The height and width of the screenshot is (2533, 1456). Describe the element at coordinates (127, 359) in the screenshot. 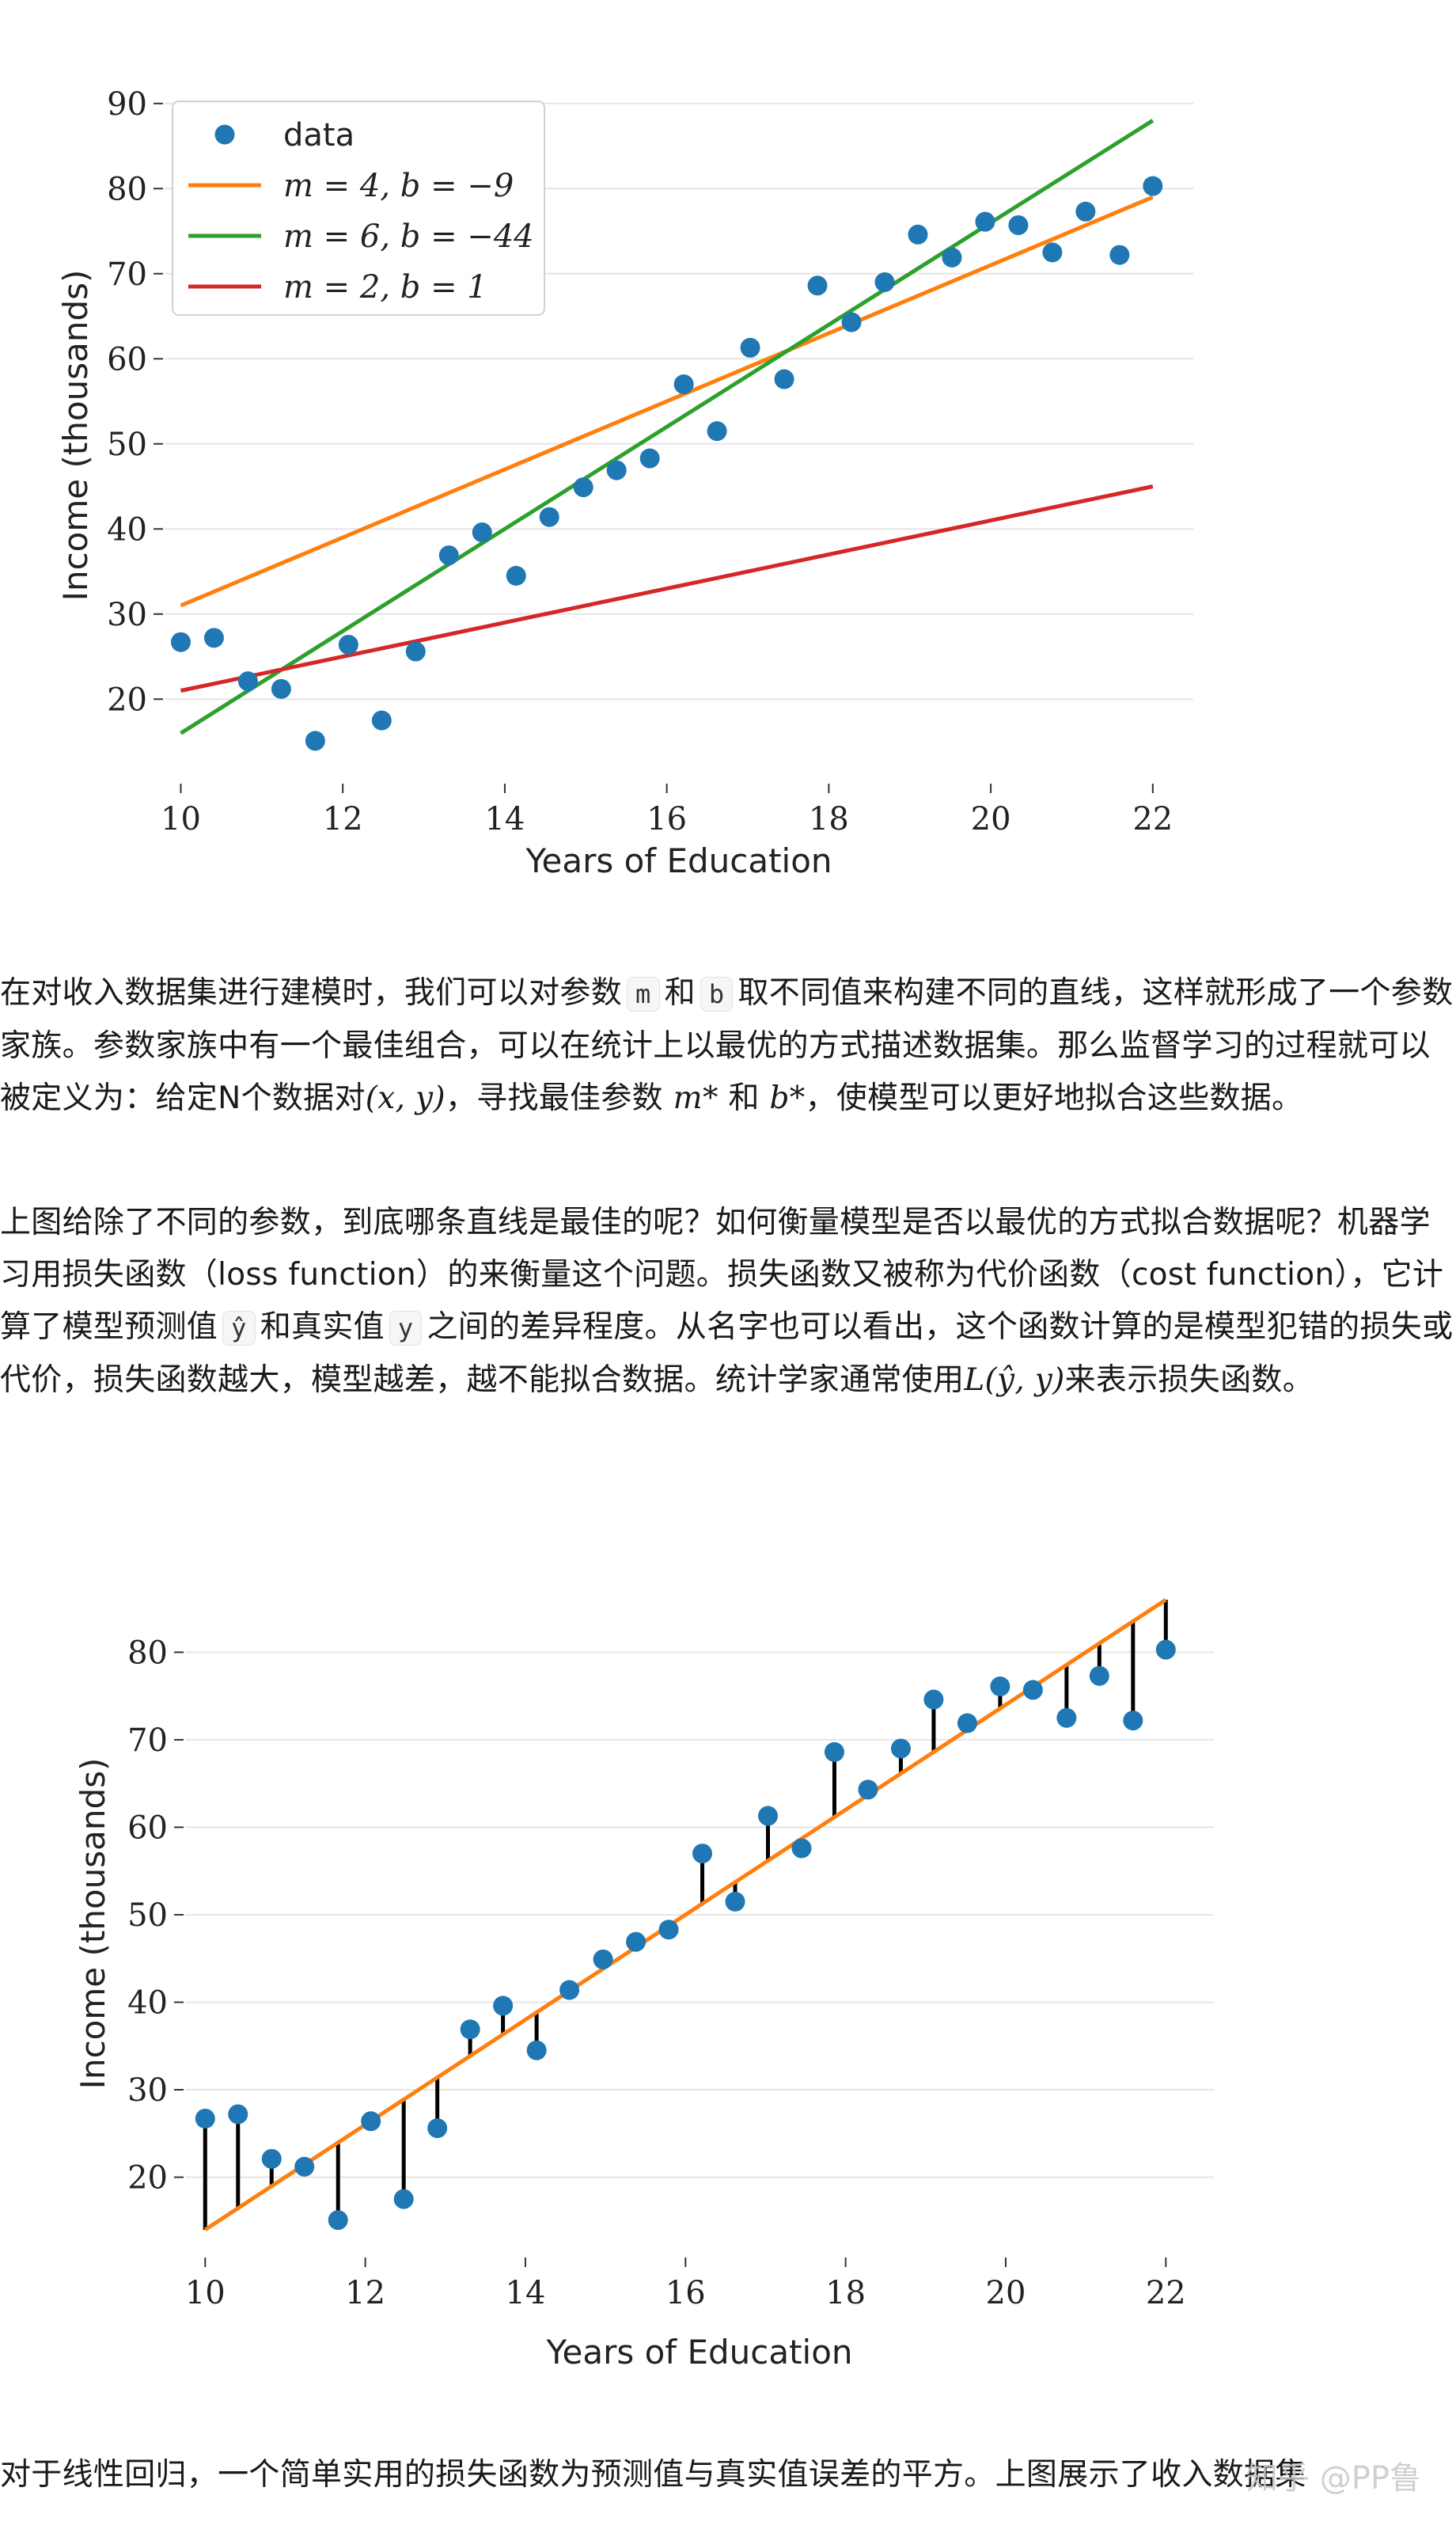

I see `y-tick-label: 60` at that location.